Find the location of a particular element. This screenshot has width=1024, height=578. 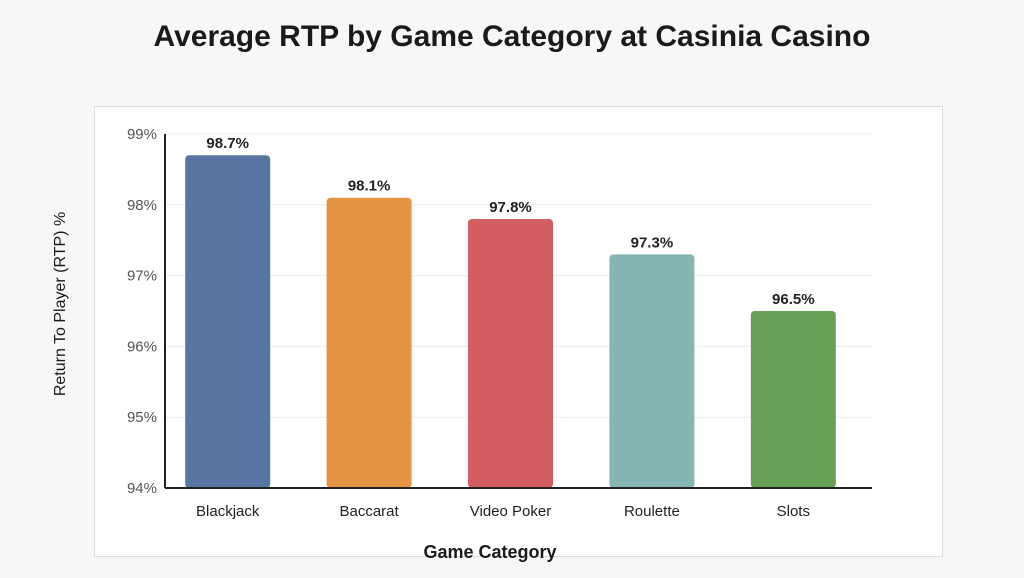

bar-slots is located at coordinates (793, 399).